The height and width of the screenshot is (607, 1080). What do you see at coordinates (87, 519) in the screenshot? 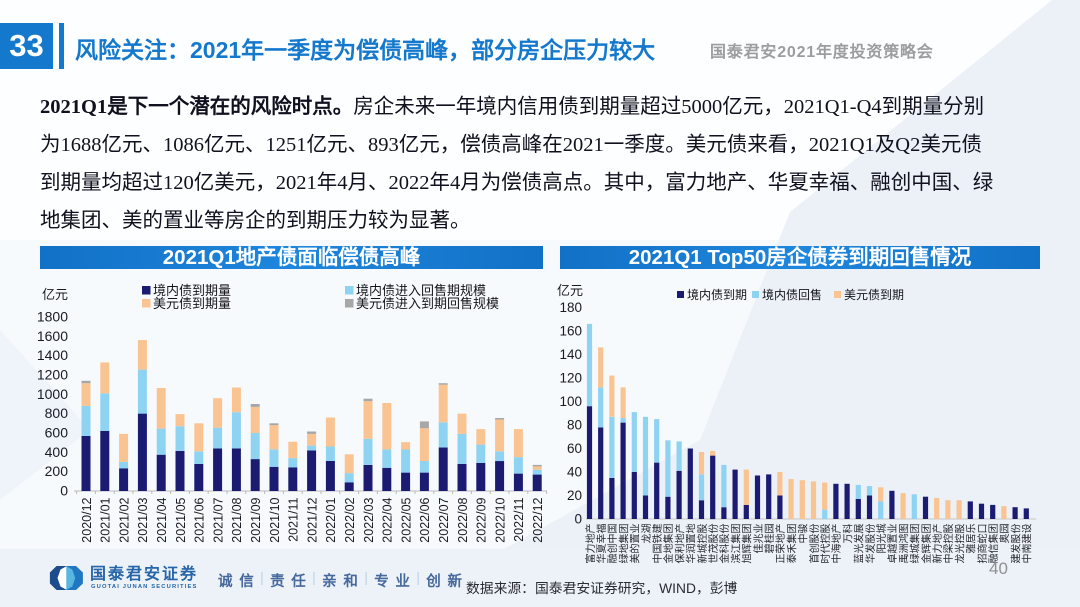
I see `svg-text: 2020/12` at bounding box center [87, 519].